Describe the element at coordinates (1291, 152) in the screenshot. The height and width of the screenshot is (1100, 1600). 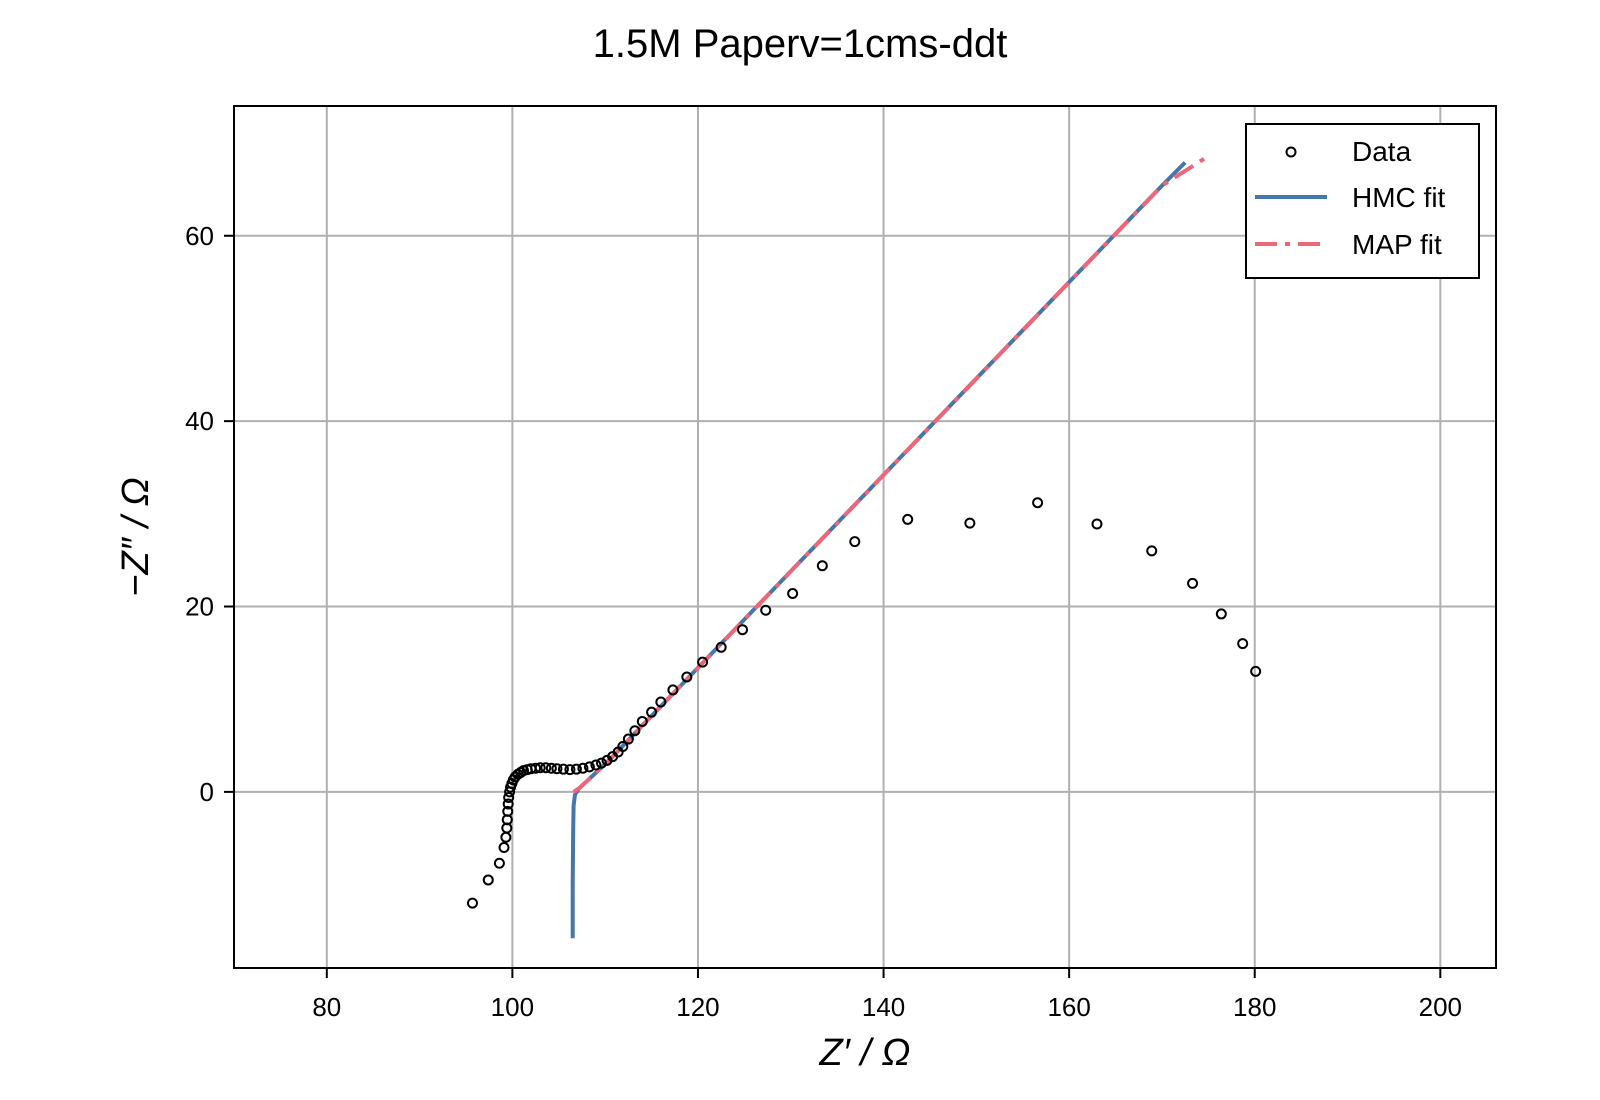
I see `legend-marker-data` at that location.